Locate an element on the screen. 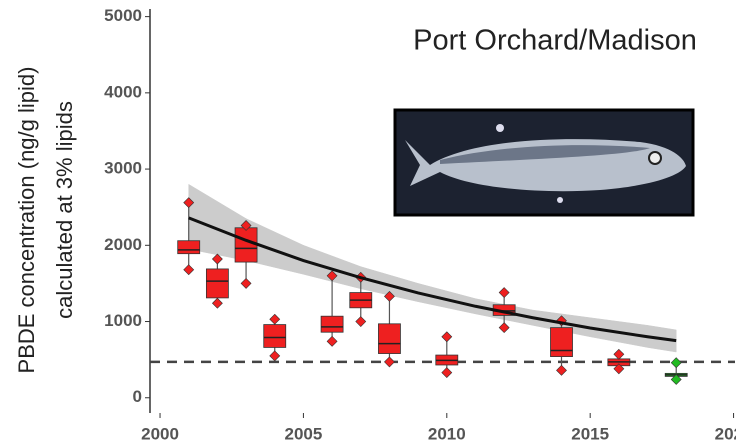 The image size is (736, 445). fish-photo is located at coordinates (544, 162).